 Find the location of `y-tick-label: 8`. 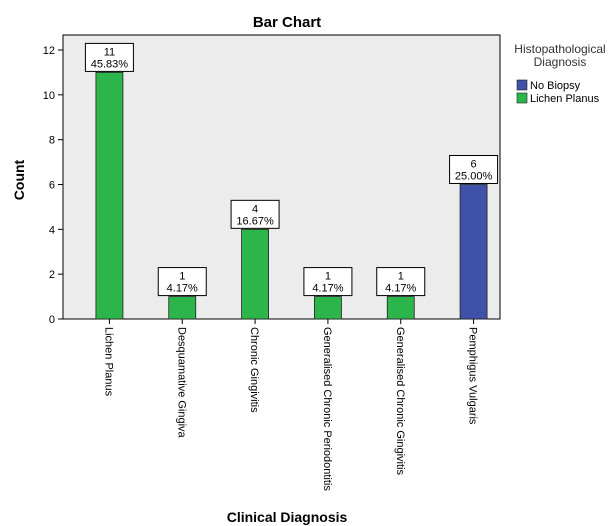

y-tick-label: 8 is located at coordinates (52, 141).